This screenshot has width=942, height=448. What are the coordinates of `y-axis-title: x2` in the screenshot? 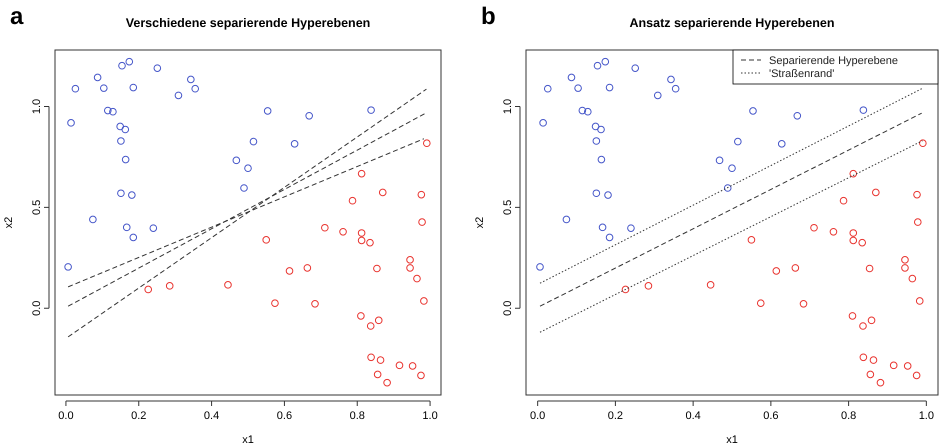 It's located at (9, 222).